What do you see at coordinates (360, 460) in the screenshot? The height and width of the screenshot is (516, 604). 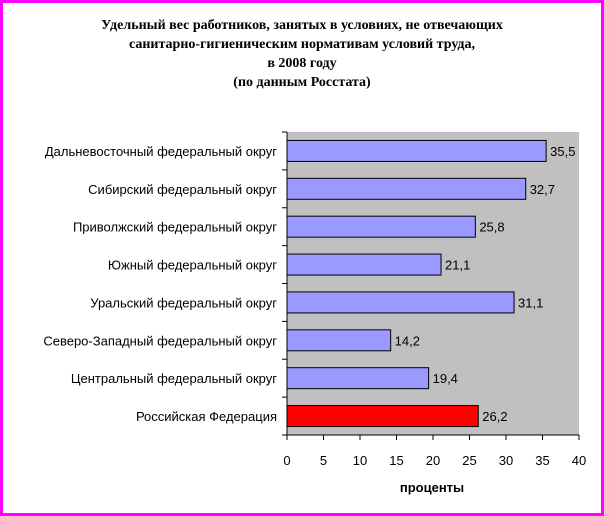 I see `x-tick-label: 10` at bounding box center [360, 460].